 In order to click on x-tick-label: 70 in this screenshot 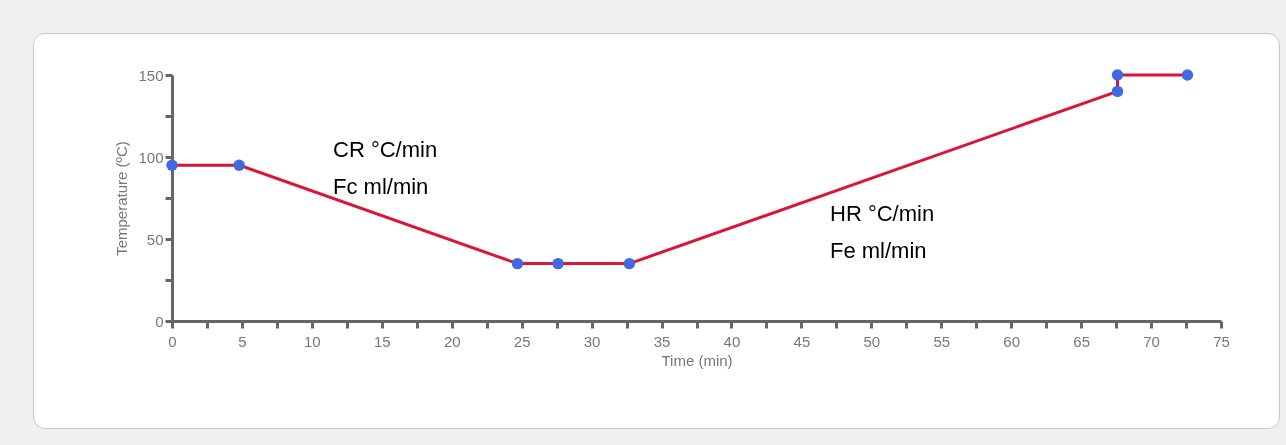, I will do `click(1151, 341)`.